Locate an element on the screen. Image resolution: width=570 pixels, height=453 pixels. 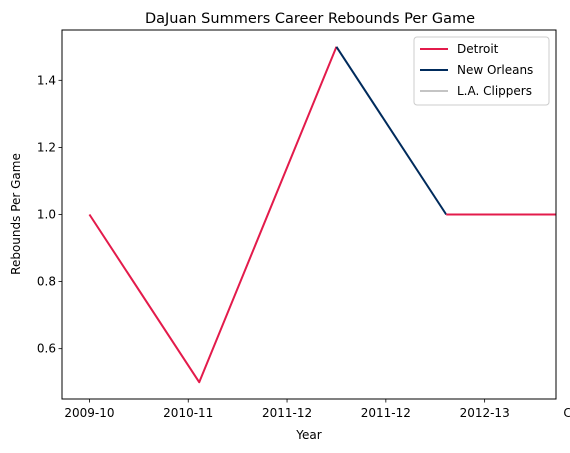
y-tick-label: 1.0 is located at coordinates (46, 215).